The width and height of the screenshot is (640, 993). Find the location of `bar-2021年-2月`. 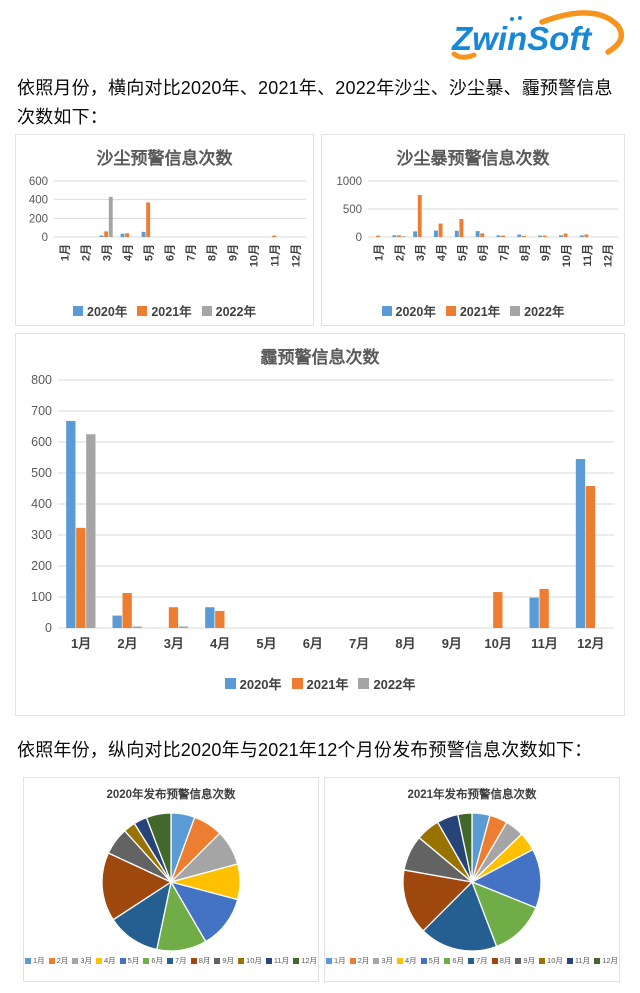

bar-2021年-2月 is located at coordinates (127, 610).